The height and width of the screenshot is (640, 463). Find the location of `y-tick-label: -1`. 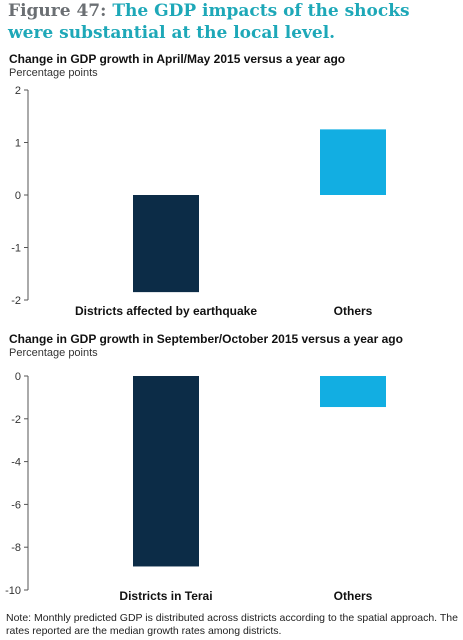

y-tick-label: -1 is located at coordinates (16, 249).